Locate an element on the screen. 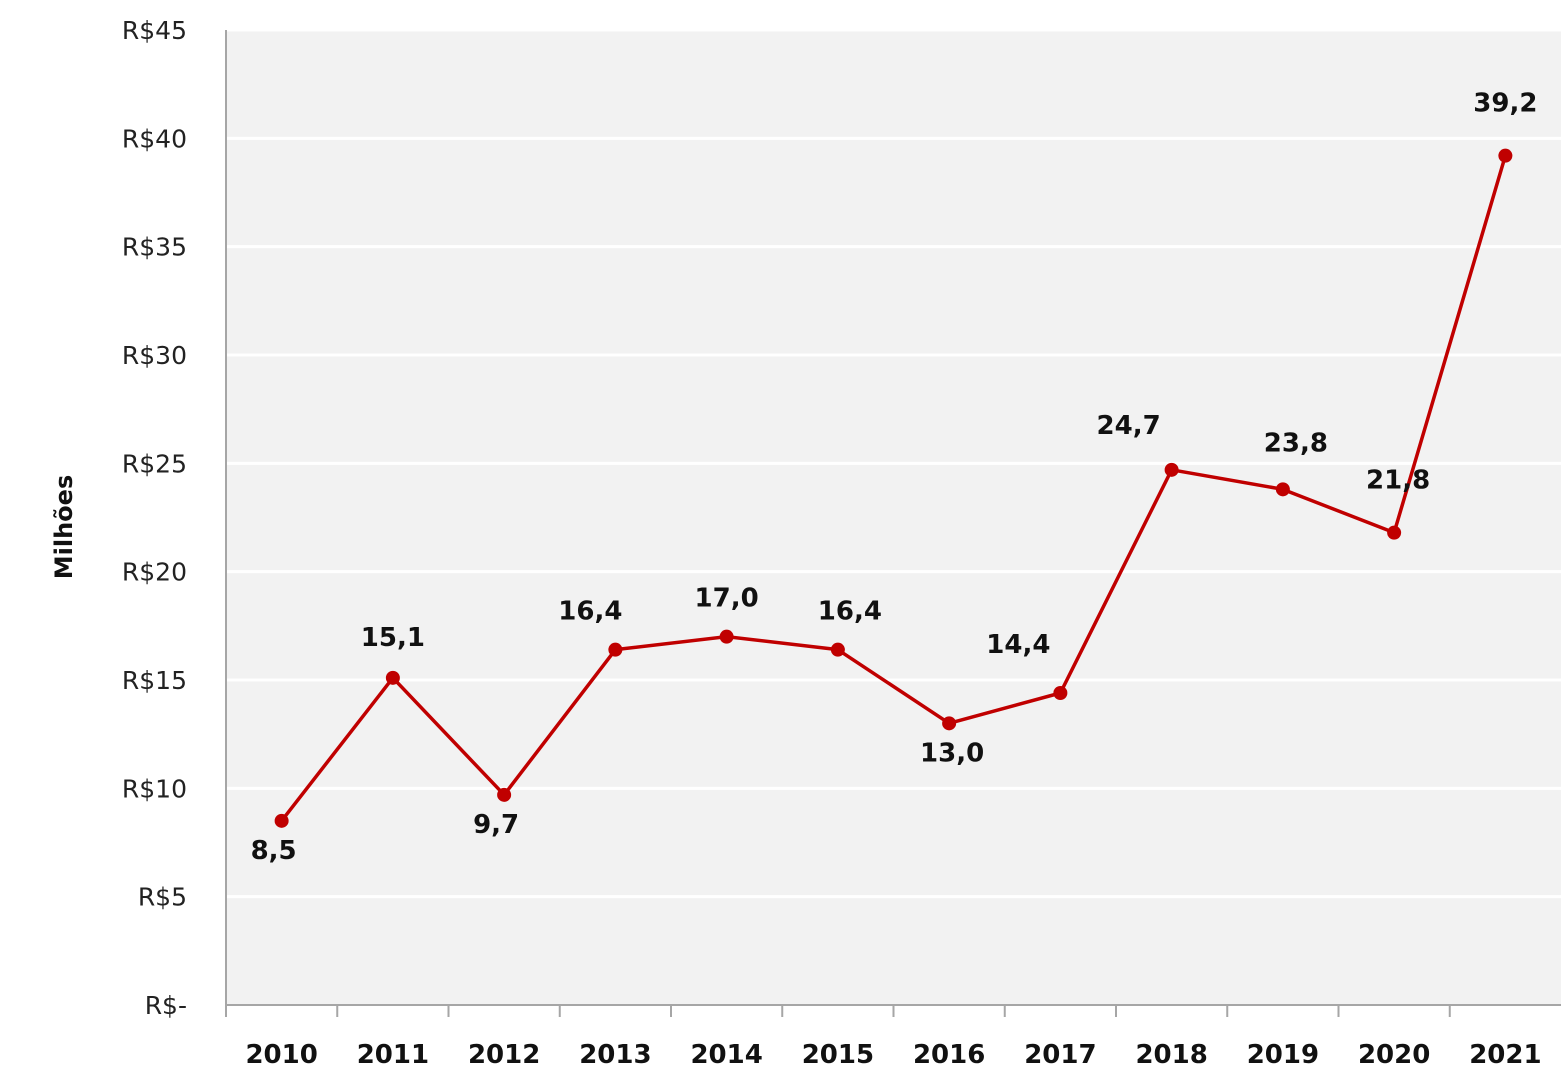 This screenshot has width=1561, height=1077. x-tick-label: 2014 is located at coordinates (726, 1055).